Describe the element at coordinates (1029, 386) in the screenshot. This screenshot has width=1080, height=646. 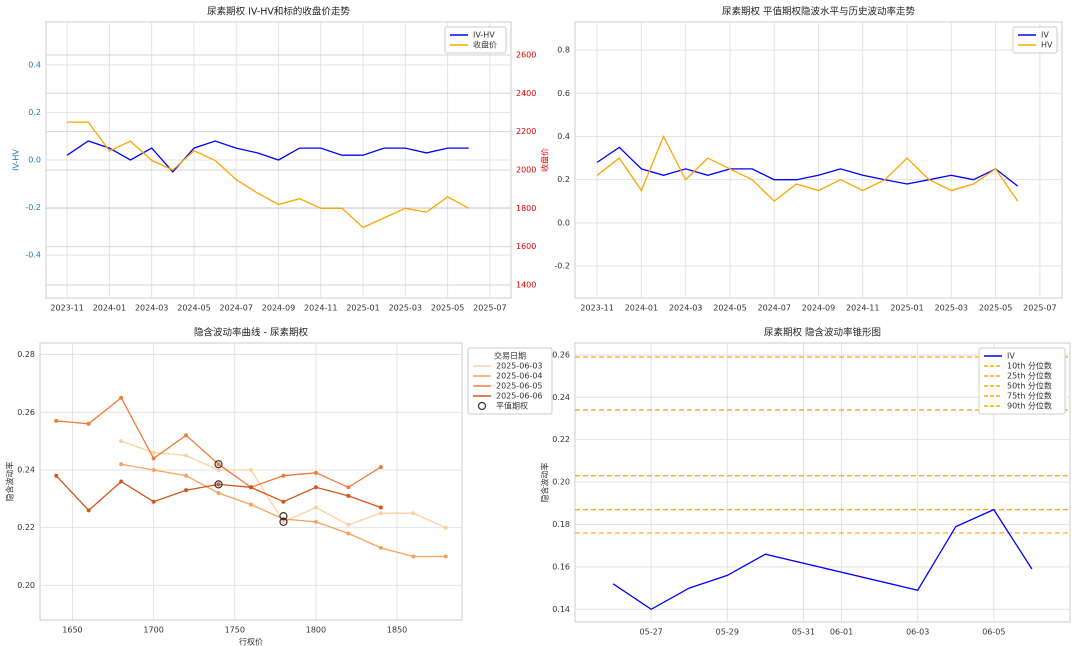
I see `legend-label: 50th 分位数` at that location.